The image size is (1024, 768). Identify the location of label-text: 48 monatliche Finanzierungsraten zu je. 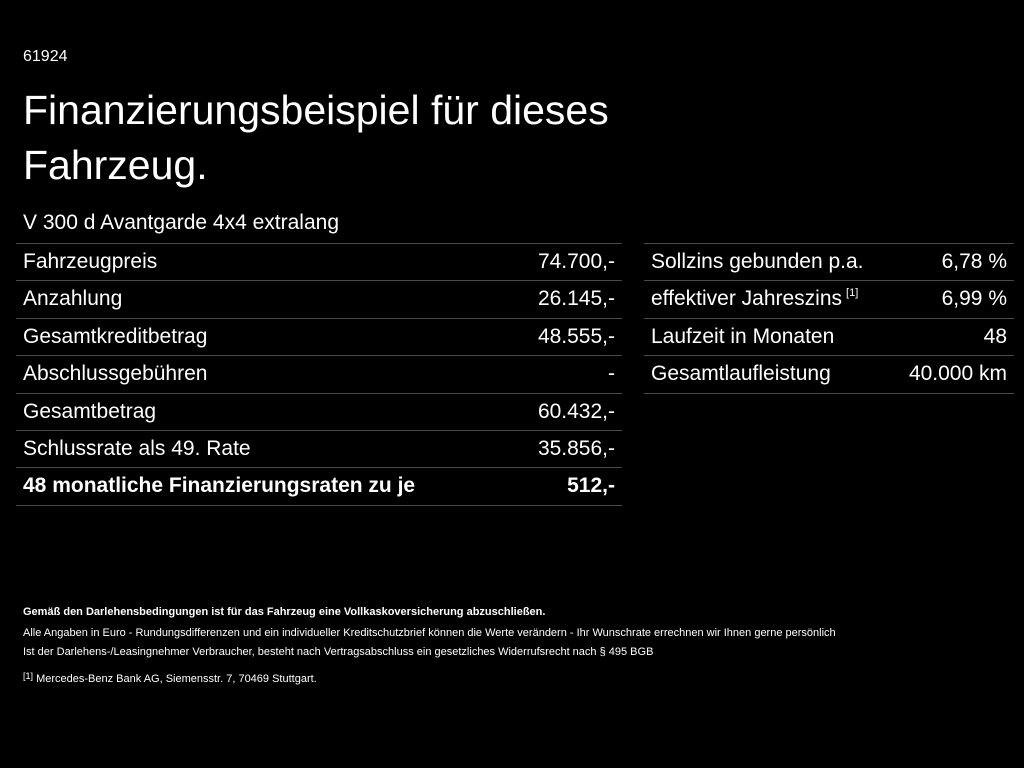
(219, 486).